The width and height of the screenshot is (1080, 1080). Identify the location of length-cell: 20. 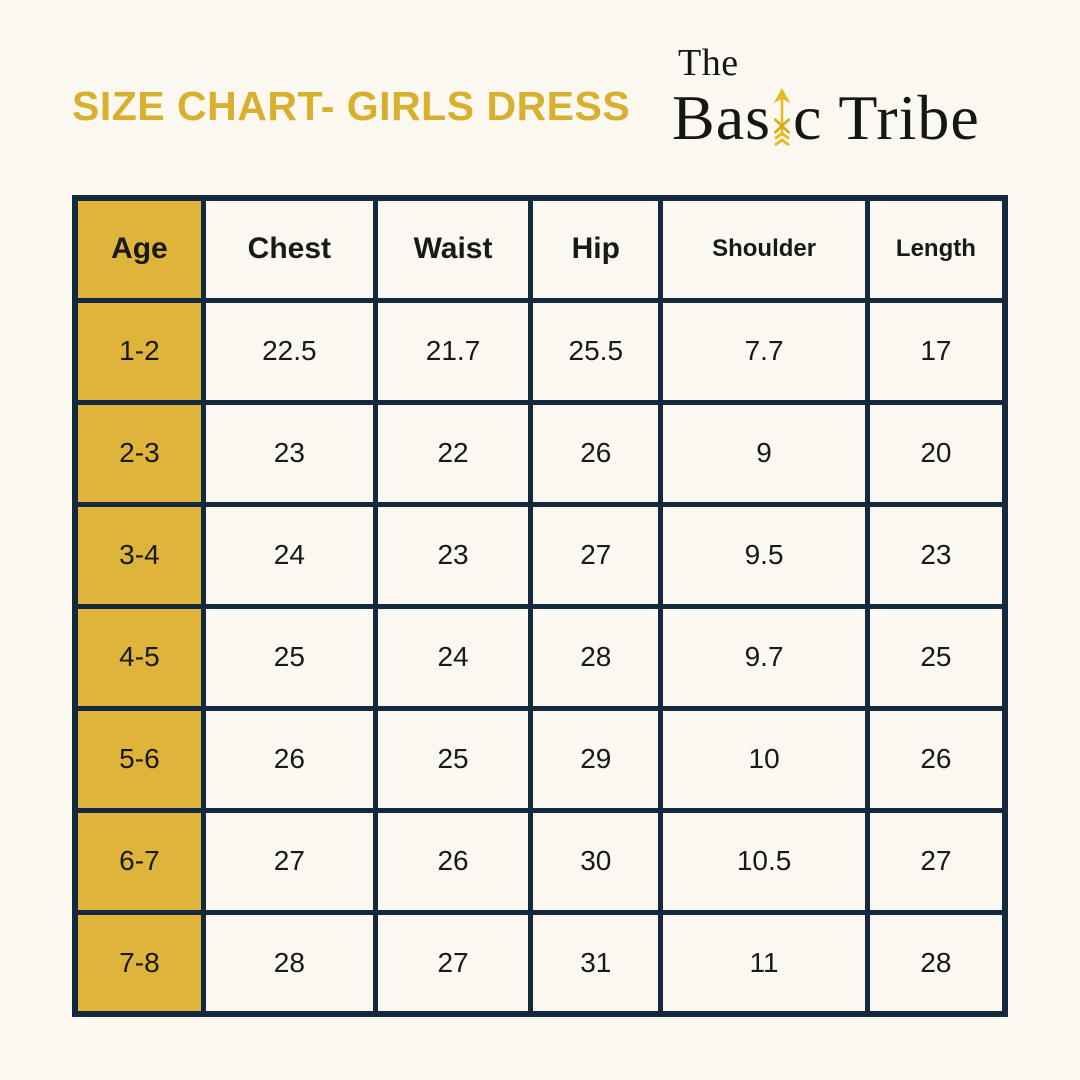
(936, 453).